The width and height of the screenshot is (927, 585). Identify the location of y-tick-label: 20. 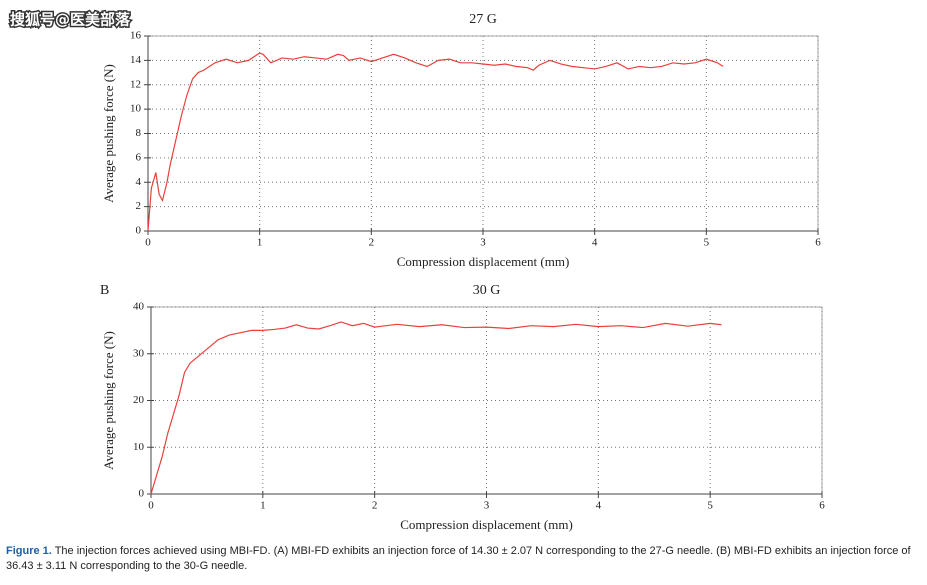
(139, 400).